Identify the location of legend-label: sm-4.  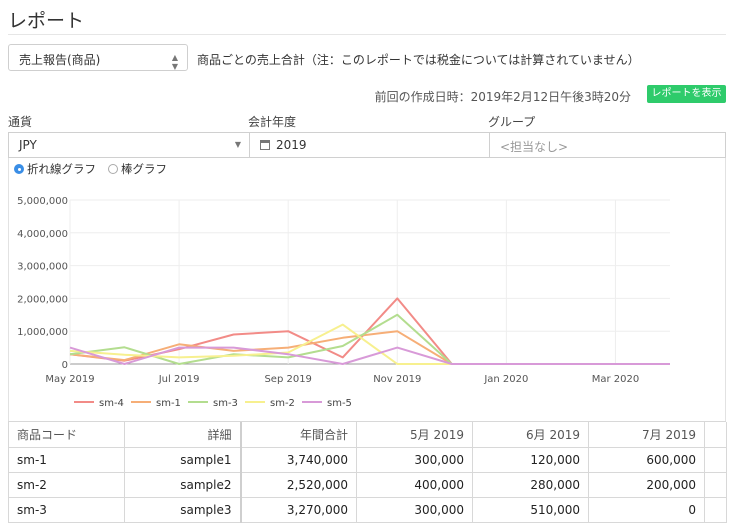
(111, 403).